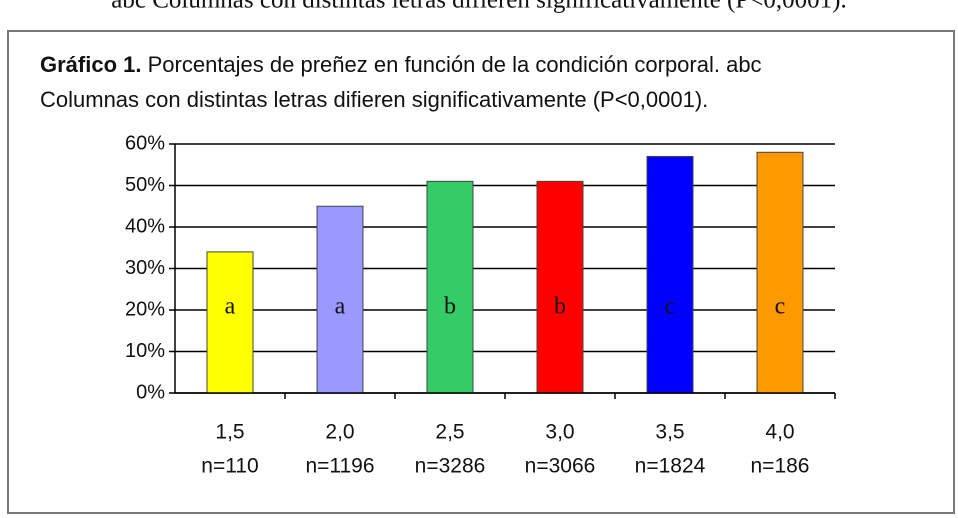  I want to click on x-tick-label: 2,0, so click(339, 432).